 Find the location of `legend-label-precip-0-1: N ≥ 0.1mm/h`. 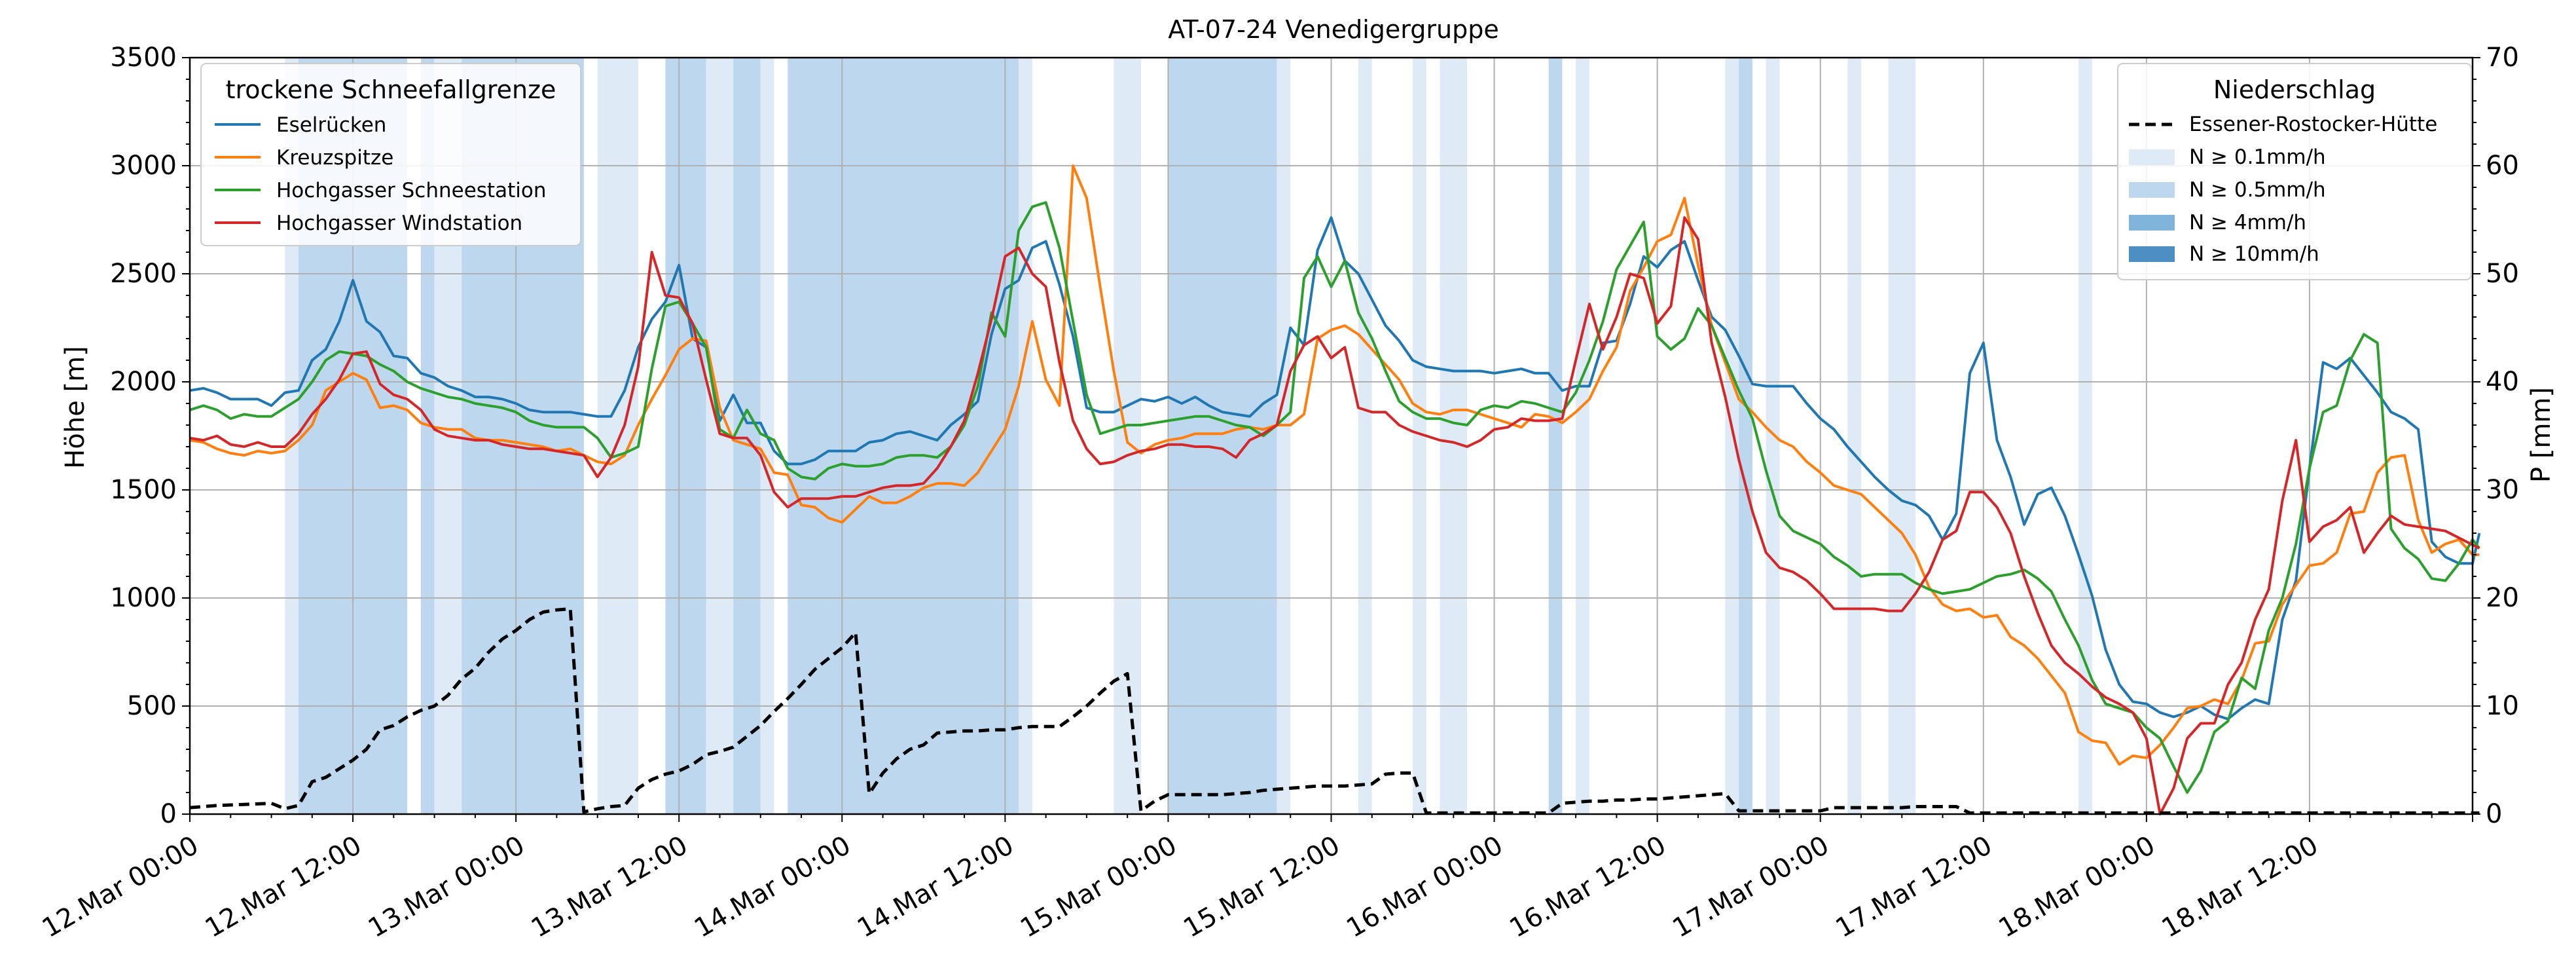

legend-label-precip-0-1: N ≥ 0.1mm/h is located at coordinates (2257, 157).